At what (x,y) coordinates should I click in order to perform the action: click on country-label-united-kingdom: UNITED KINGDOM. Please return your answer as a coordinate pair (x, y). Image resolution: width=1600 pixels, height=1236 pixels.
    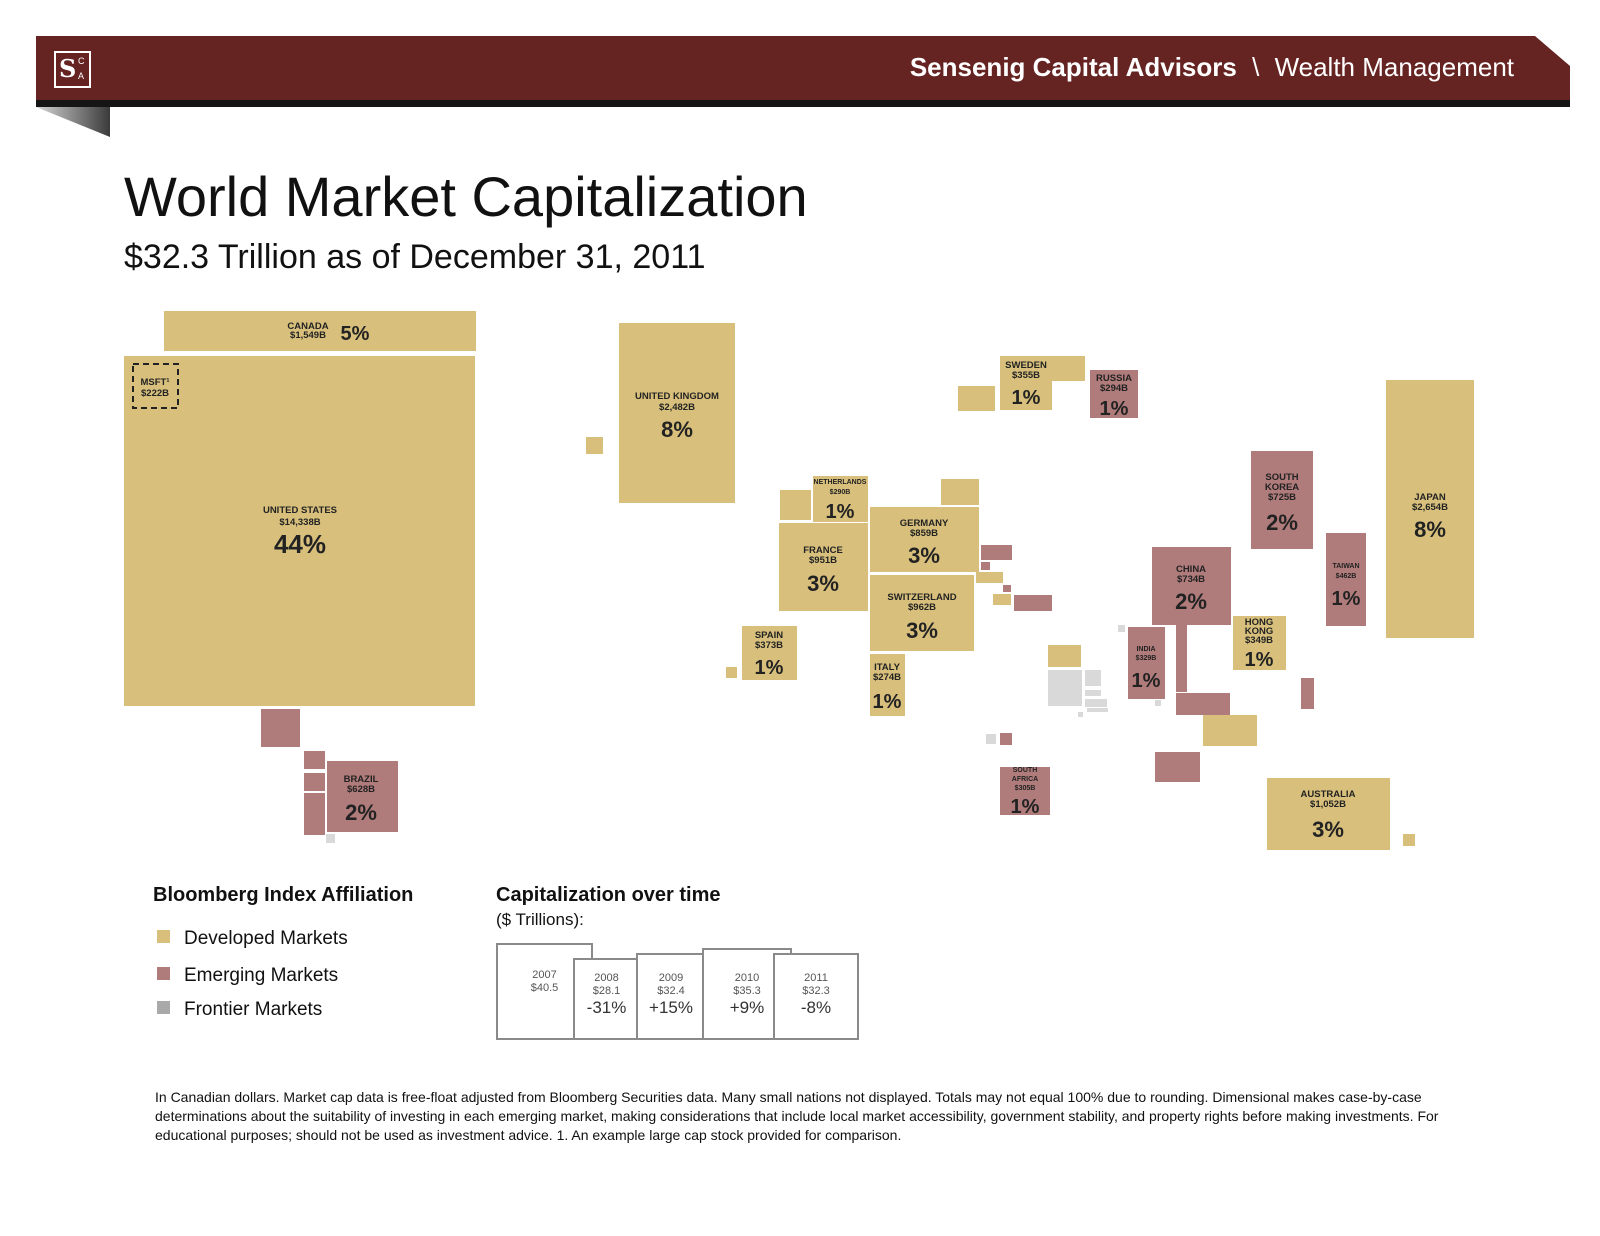
    Looking at the image, I should click on (677, 396).